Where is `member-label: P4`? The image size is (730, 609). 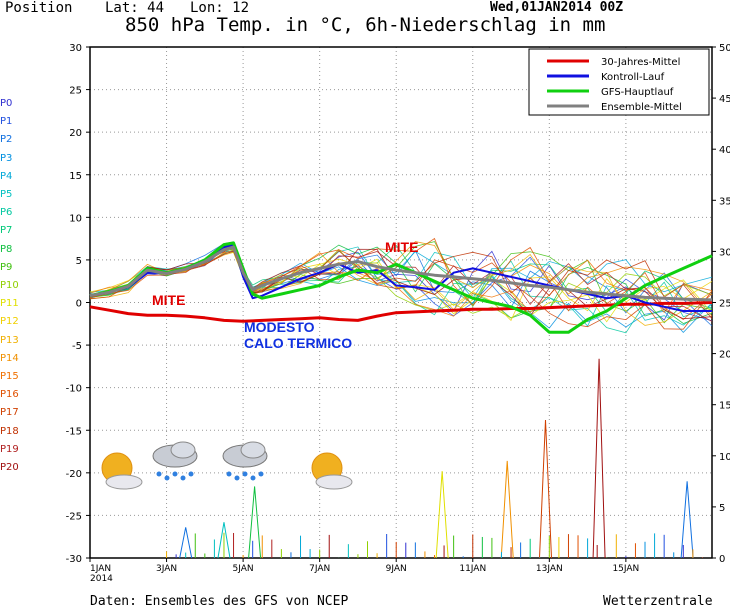 member-label: P4 is located at coordinates (6, 176).